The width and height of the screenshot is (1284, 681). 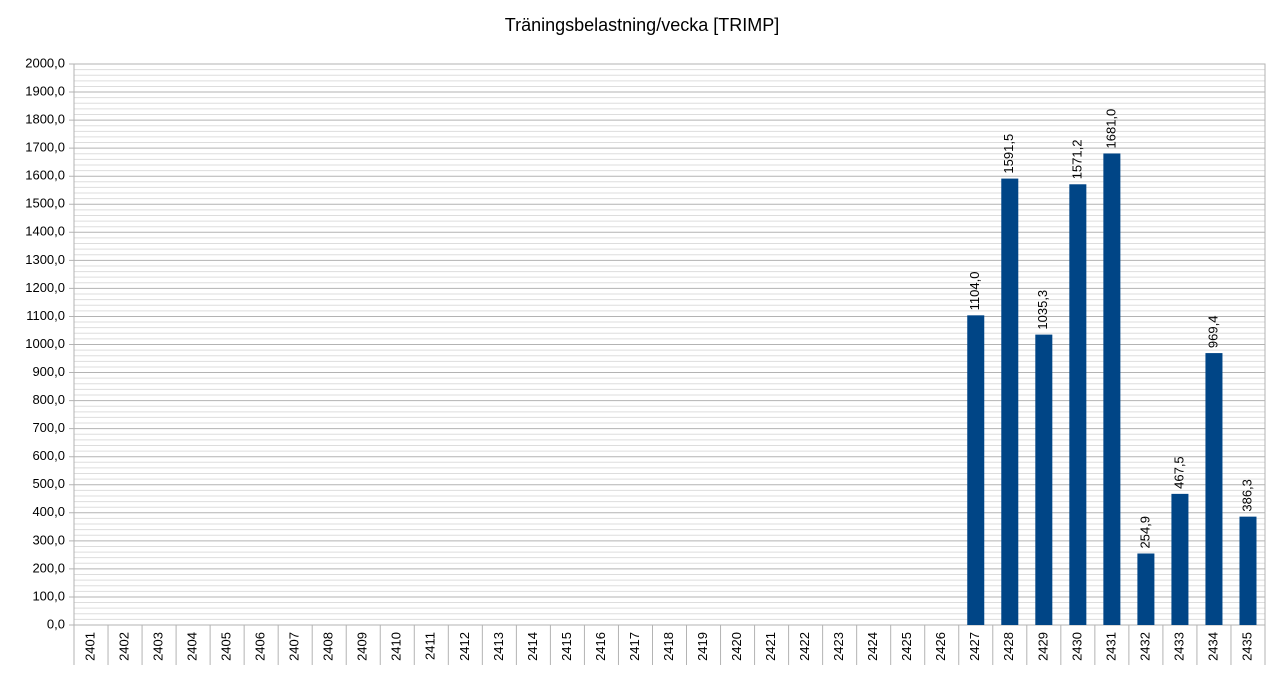 What do you see at coordinates (566, 646) in the screenshot?
I see `x-tick-label: 2415` at bounding box center [566, 646].